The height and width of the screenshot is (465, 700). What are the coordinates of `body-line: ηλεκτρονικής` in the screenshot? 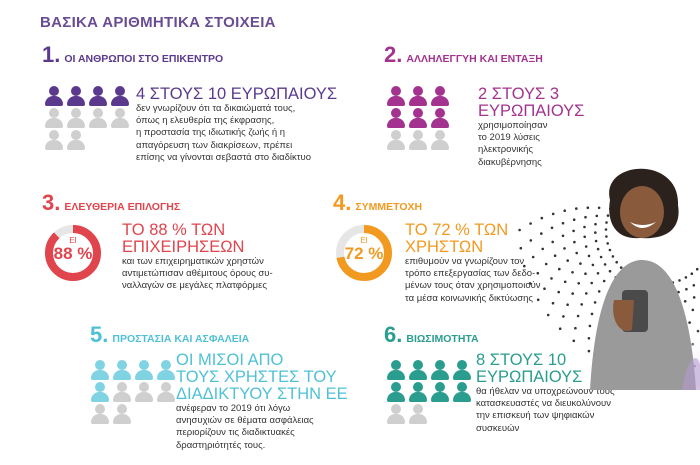 It's located at (505, 150).